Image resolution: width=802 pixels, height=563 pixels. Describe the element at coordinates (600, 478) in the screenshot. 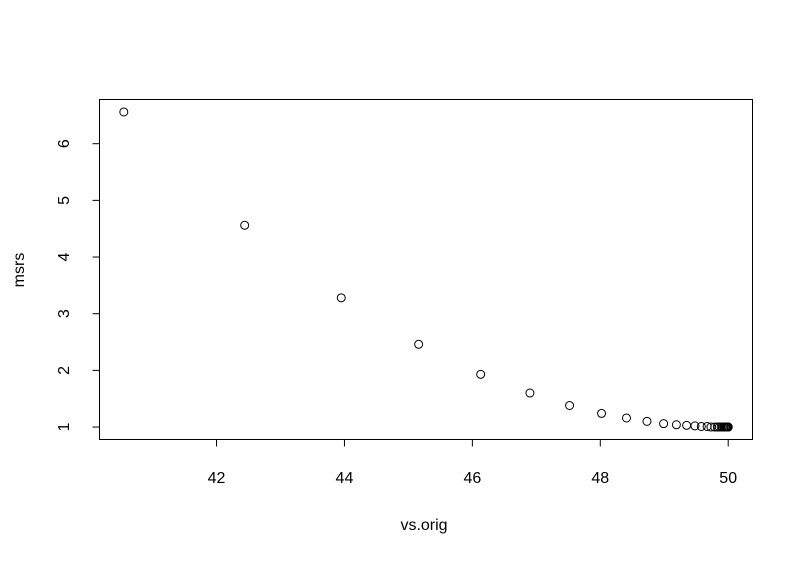

I see `x-tick-label: 48` at that location.